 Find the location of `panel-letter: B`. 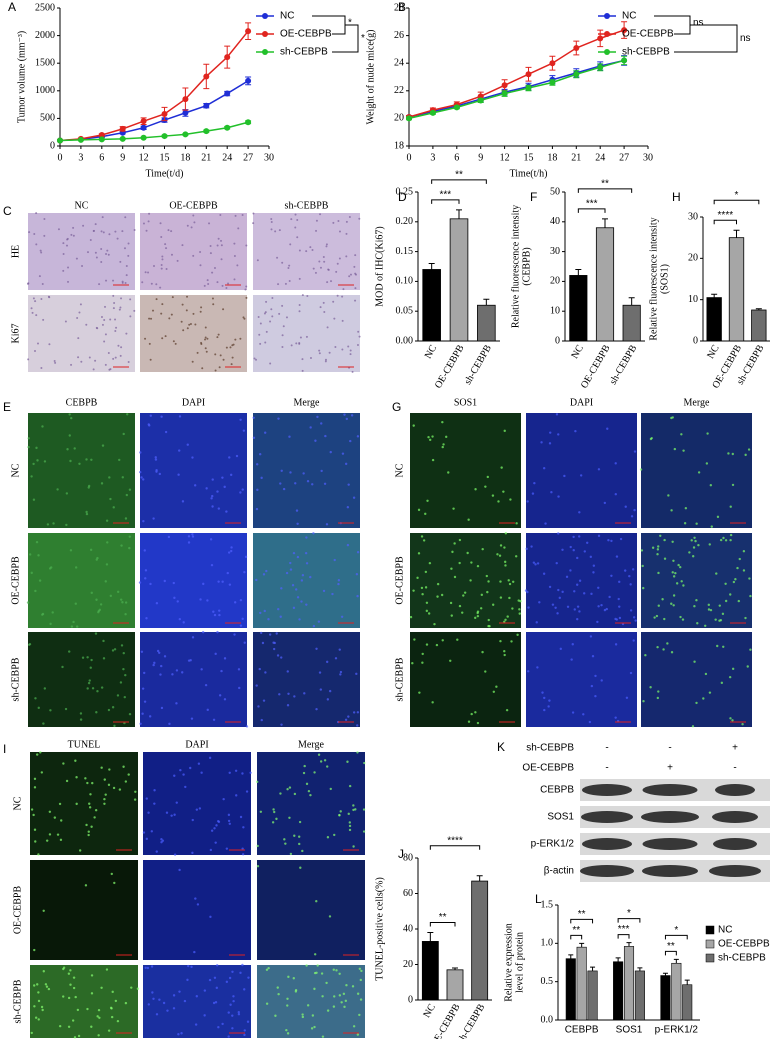

panel-letter: B is located at coordinates (402, 7).